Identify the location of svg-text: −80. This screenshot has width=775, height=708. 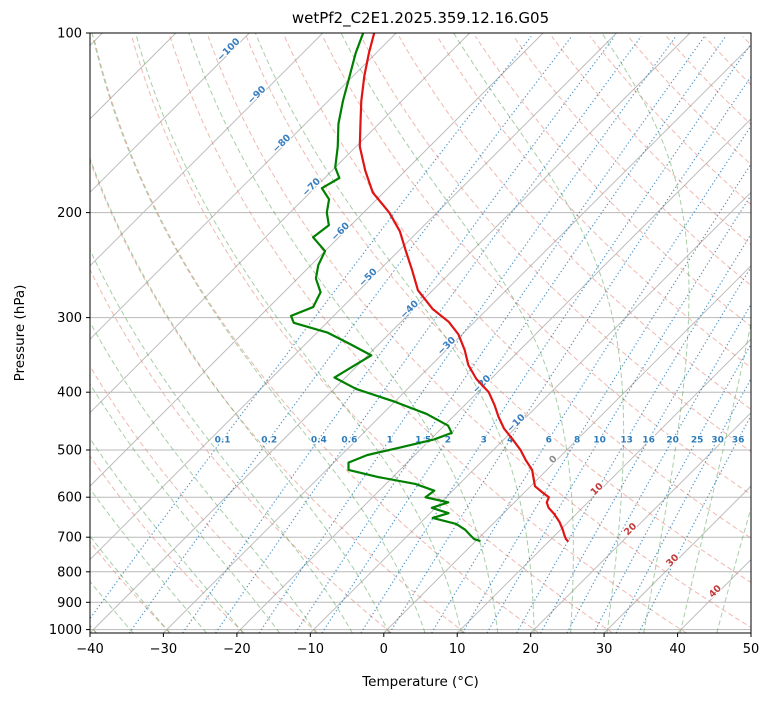
(282, 143).